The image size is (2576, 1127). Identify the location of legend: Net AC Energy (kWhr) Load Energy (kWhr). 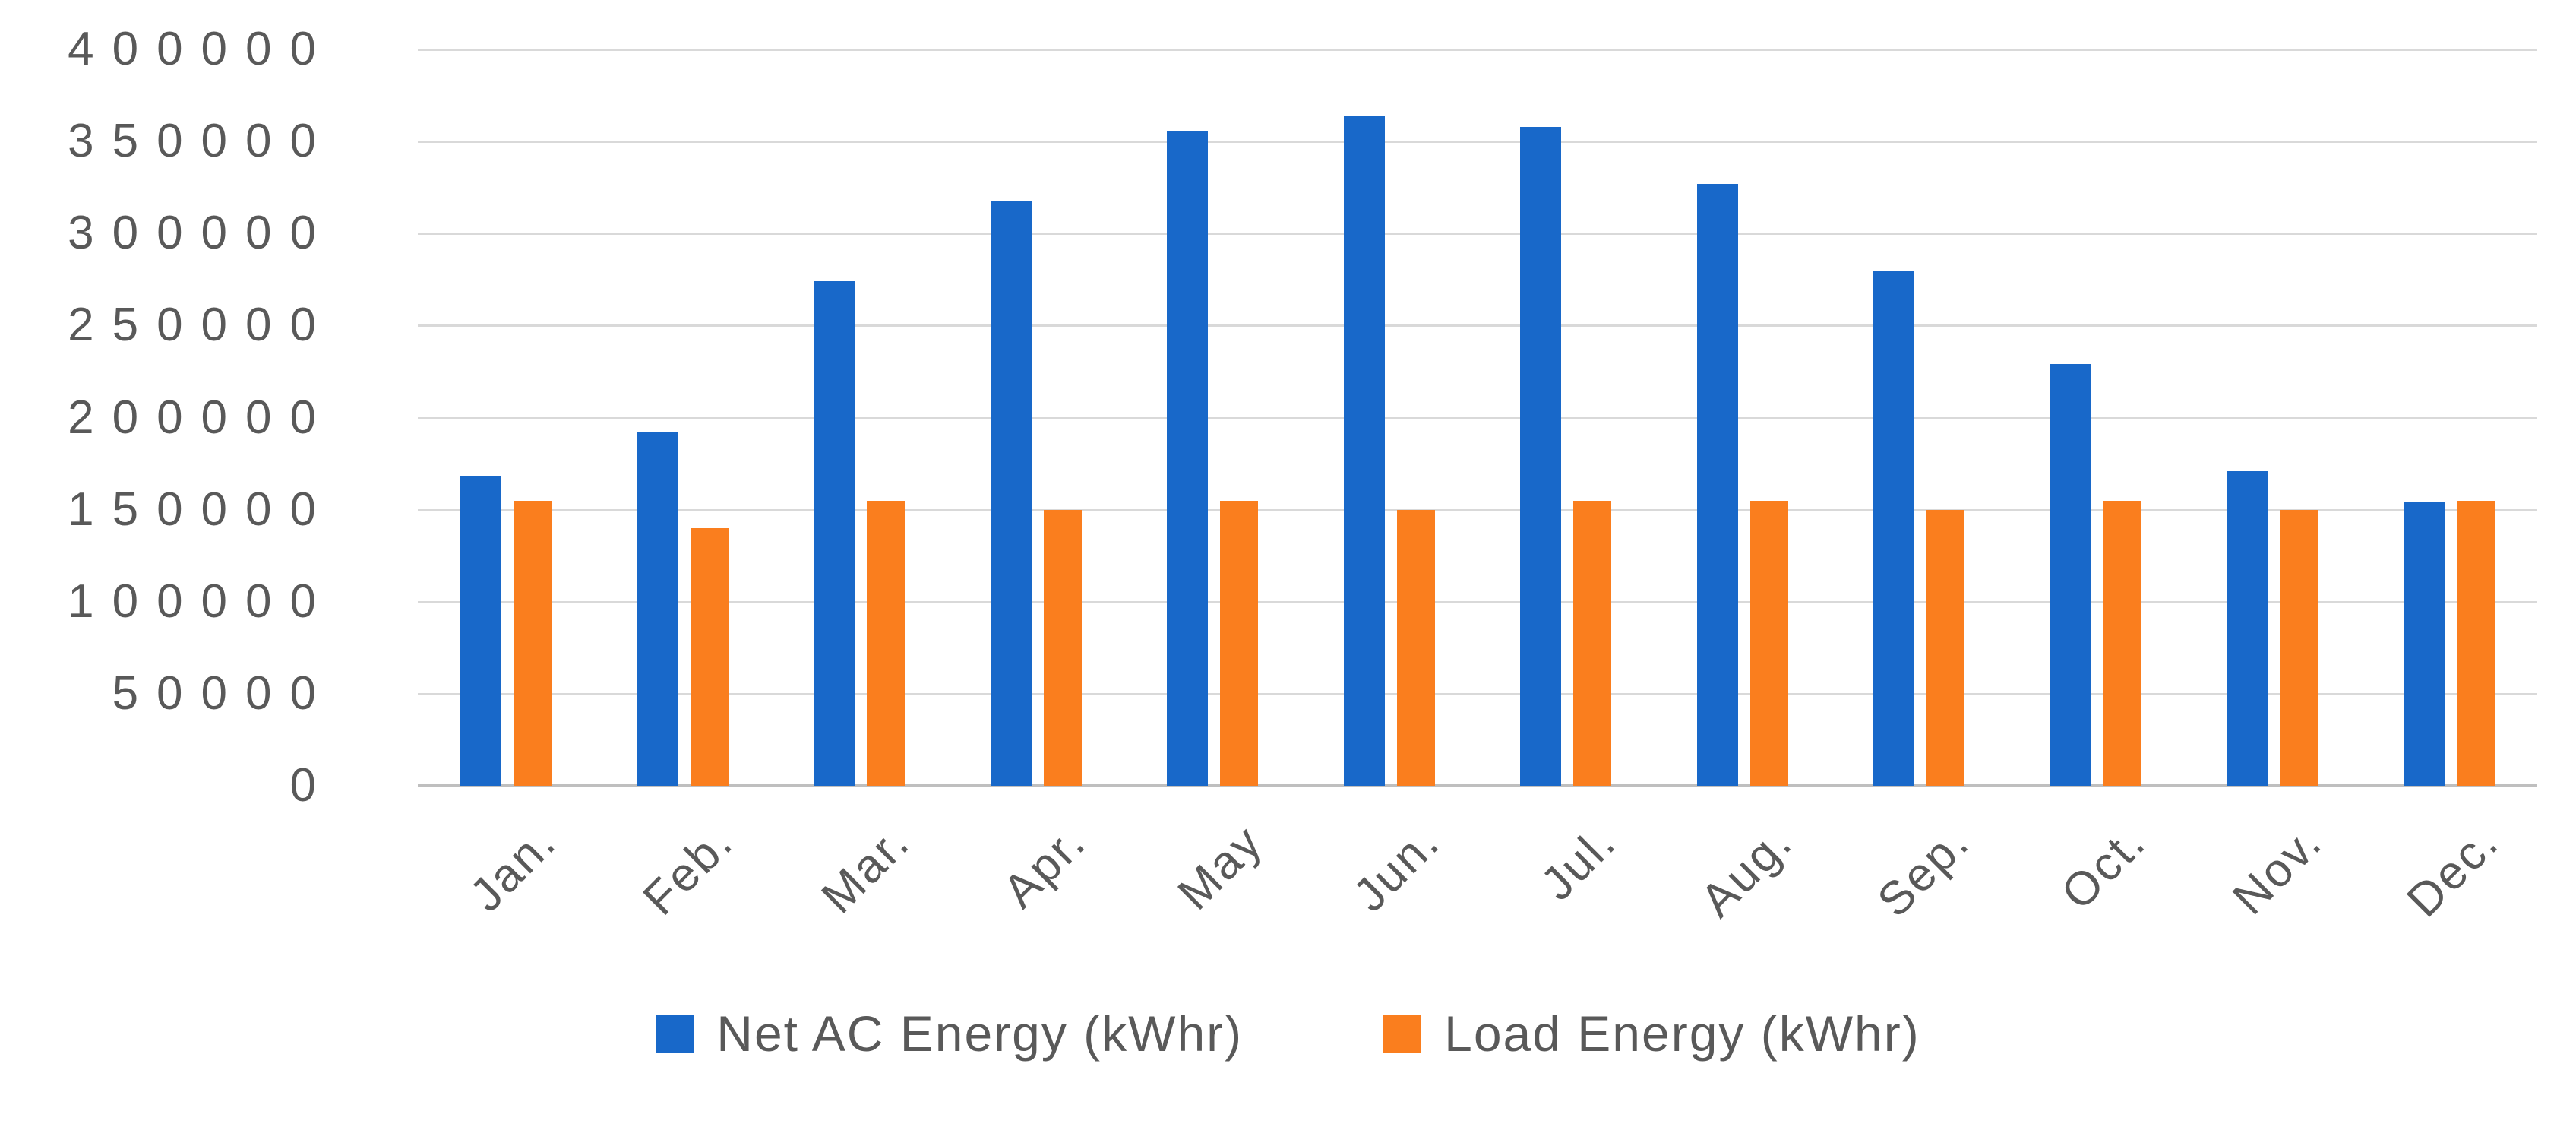
(1288, 1033).